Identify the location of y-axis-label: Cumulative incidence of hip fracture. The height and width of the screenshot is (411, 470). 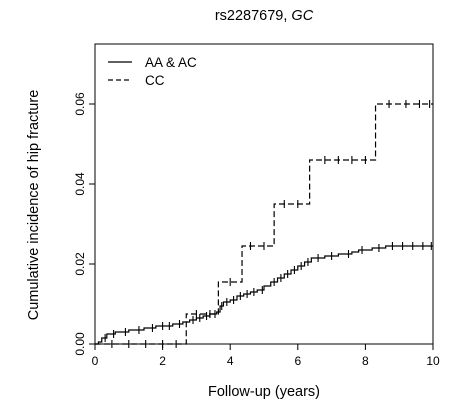
(34, 205).